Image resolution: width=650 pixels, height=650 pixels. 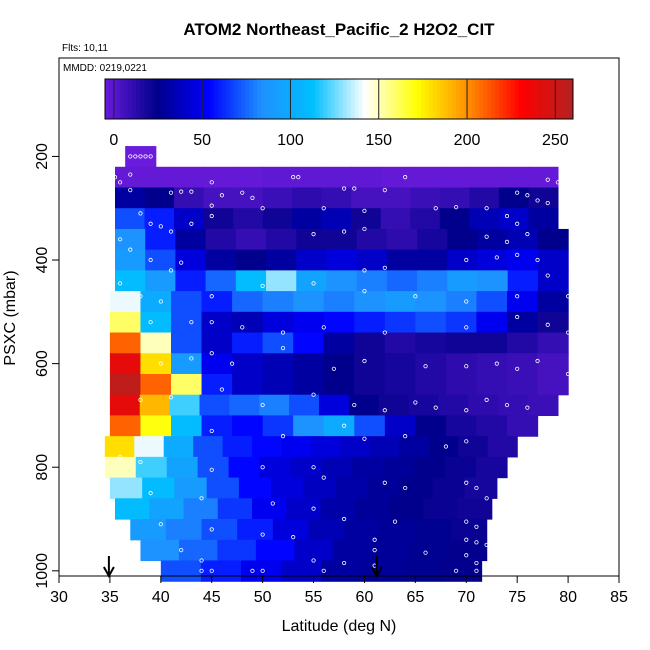 I want to click on y-axis: 200 400 600 800 1000, so click(x=46, y=366).